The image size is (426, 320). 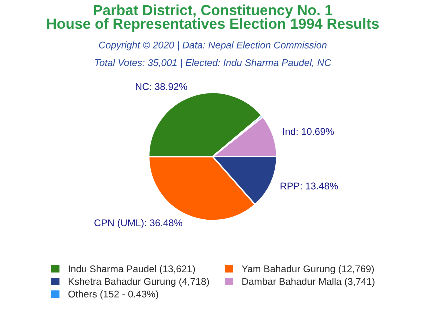 What do you see at coordinates (309, 186) in the screenshot?
I see `data-label: RPP: 13.48%` at bounding box center [309, 186].